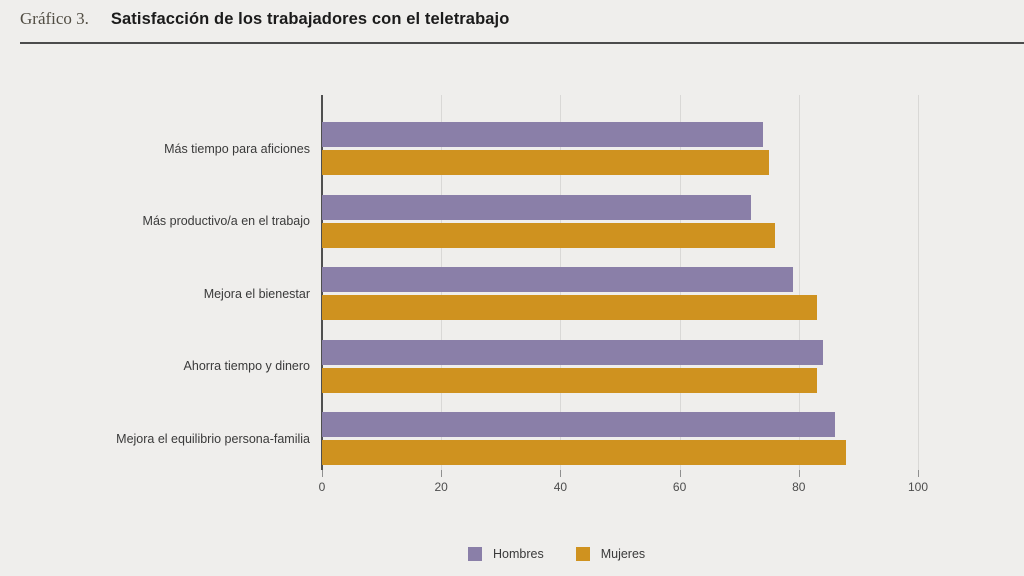 This screenshot has height=576, width=1024. I want to click on bar-hombres-row2, so click(537, 207).